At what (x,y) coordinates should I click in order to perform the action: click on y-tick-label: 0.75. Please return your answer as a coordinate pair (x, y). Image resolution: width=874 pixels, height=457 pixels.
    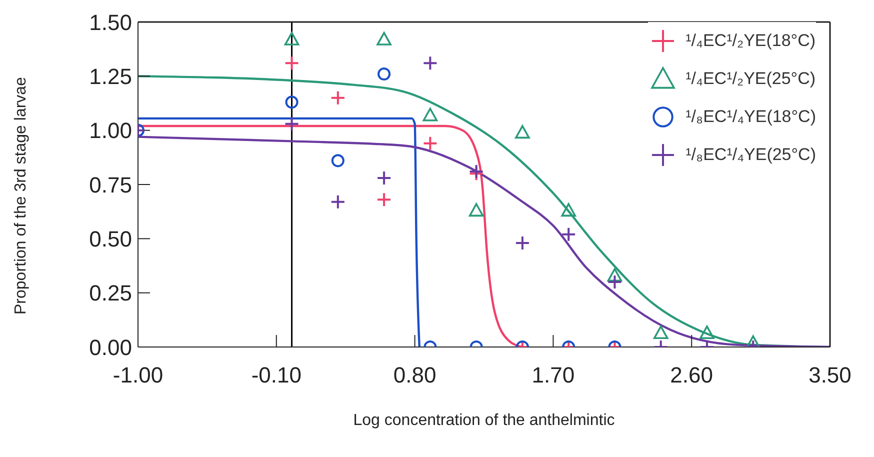
    Looking at the image, I should click on (110, 185).